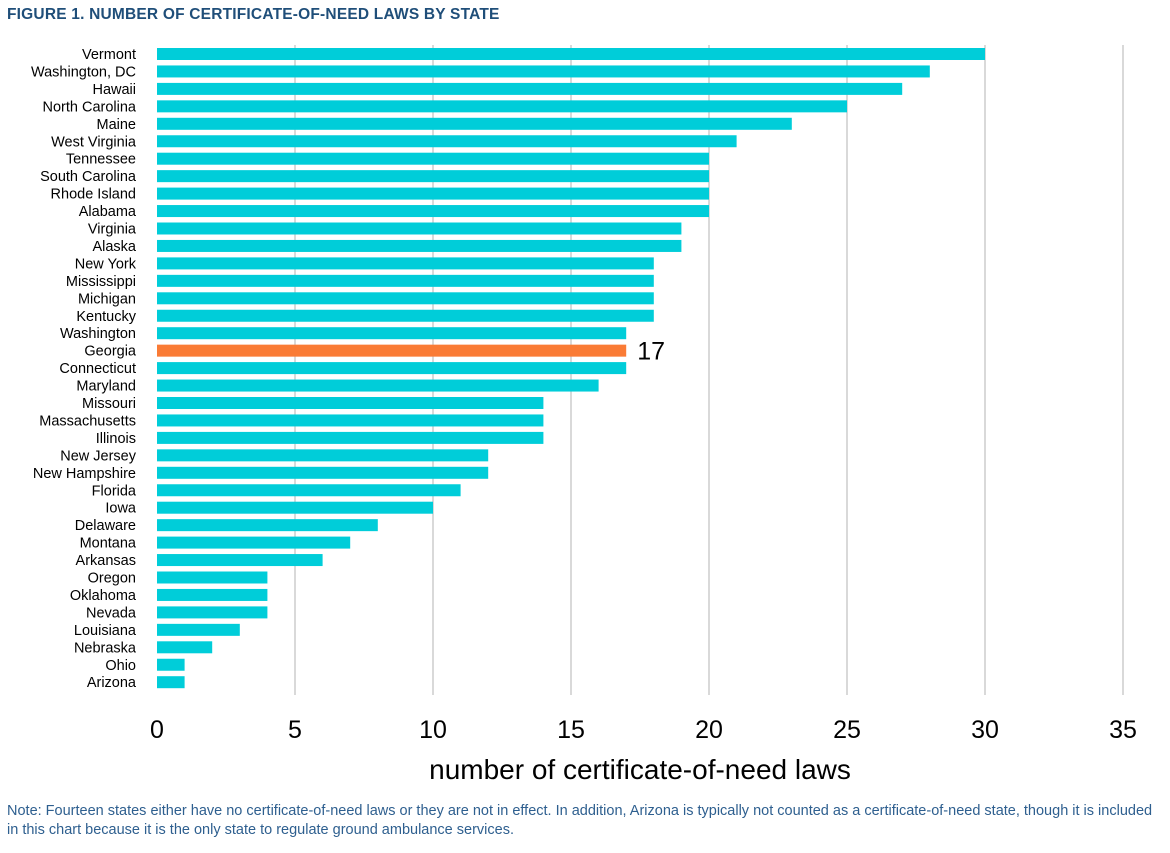  I want to click on x-tick-label: 20, so click(709, 730).